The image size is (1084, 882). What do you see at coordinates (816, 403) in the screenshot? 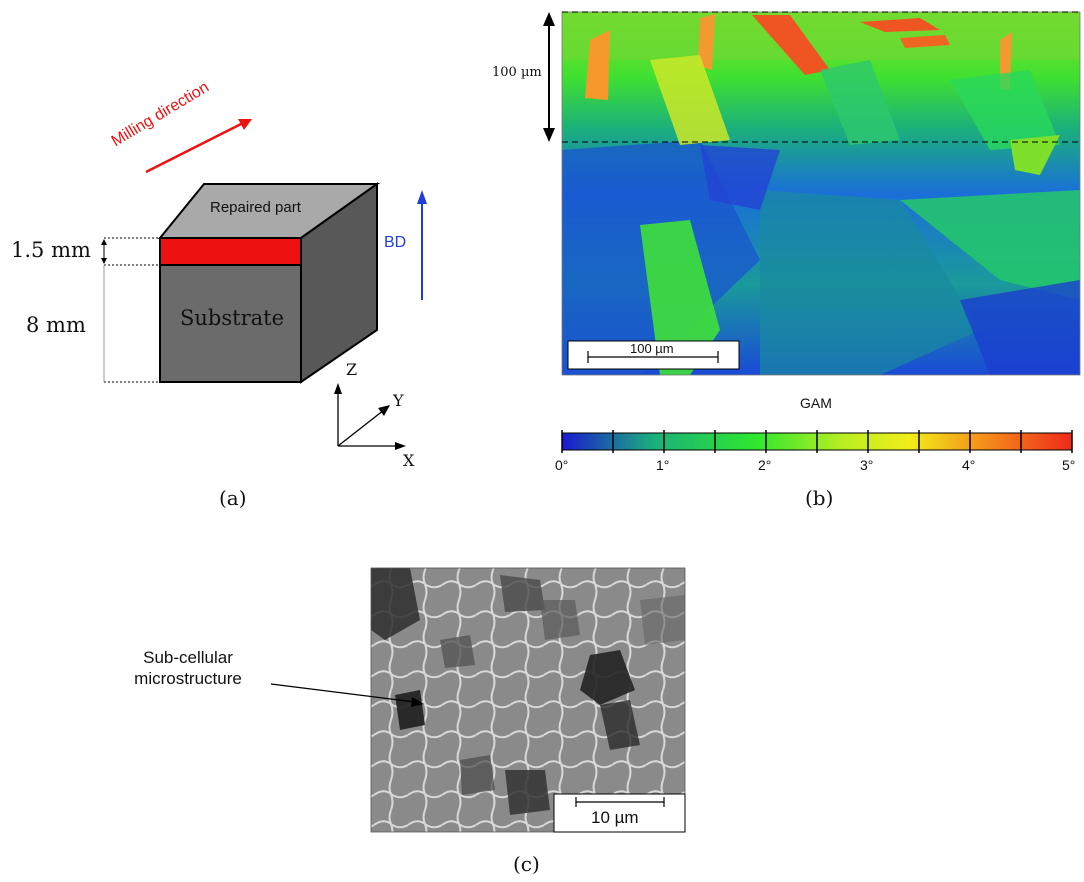
I see `colorbar-title: GAM` at bounding box center [816, 403].